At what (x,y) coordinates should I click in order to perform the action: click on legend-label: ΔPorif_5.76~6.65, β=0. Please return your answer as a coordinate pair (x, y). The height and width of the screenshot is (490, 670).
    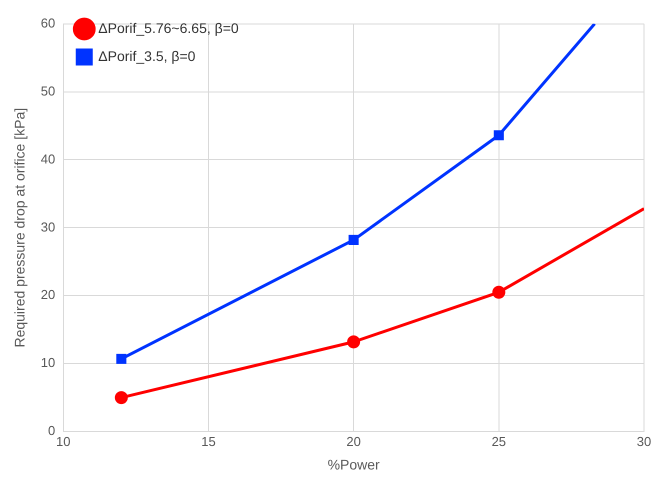
    Looking at the image, I should click on (168, 28).